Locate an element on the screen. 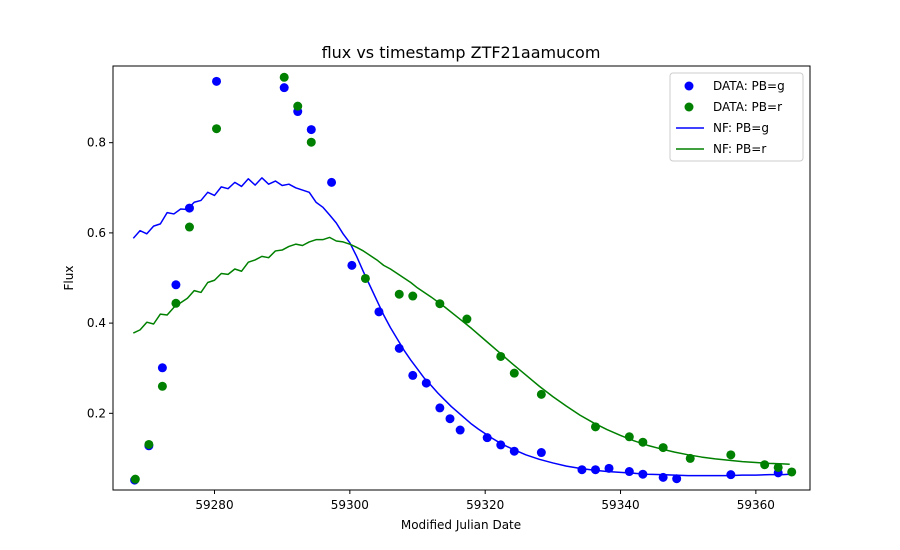 The width and height of the screenshot is (900, 550). y-tick-label-1: 0.4 is located at coordinates (96, 323).